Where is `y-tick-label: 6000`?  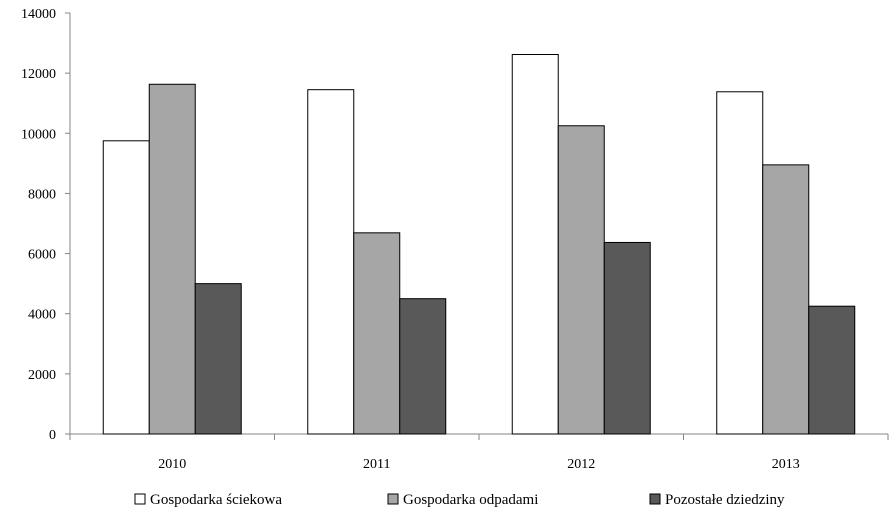 y-tick-label: 6000 is located at coordinates (42, 255).